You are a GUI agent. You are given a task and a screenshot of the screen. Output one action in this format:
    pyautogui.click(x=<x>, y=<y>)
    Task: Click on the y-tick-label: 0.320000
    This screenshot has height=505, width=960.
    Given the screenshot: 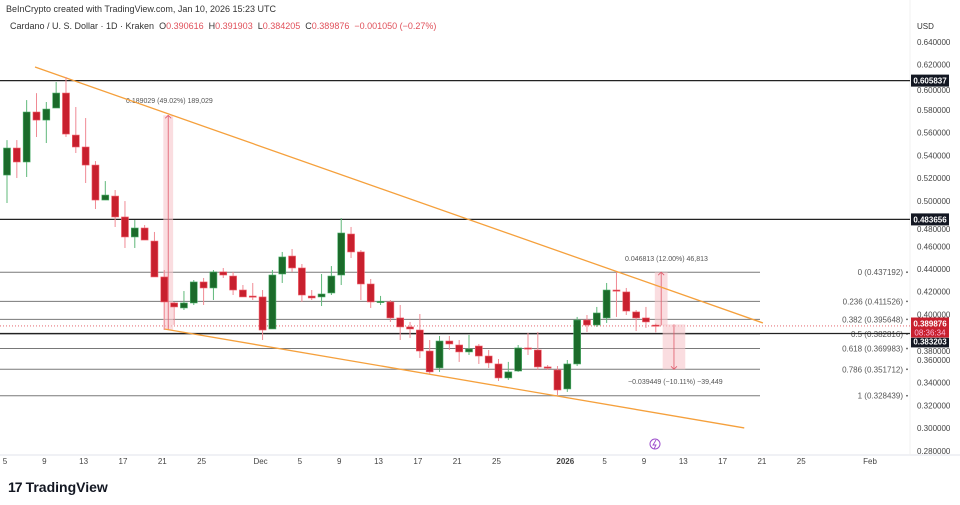 What is the action you would take?
    pyautogui.click(x=934, y=405)
    